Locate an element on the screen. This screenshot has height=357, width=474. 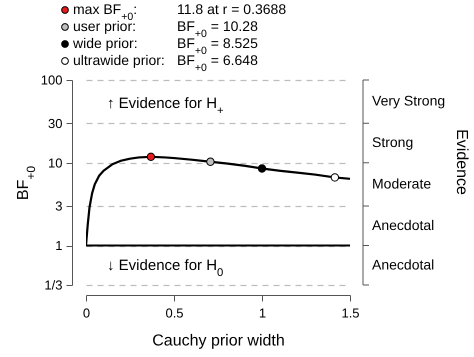
x-tick-label: 0 is located at coordinates (86, 313).